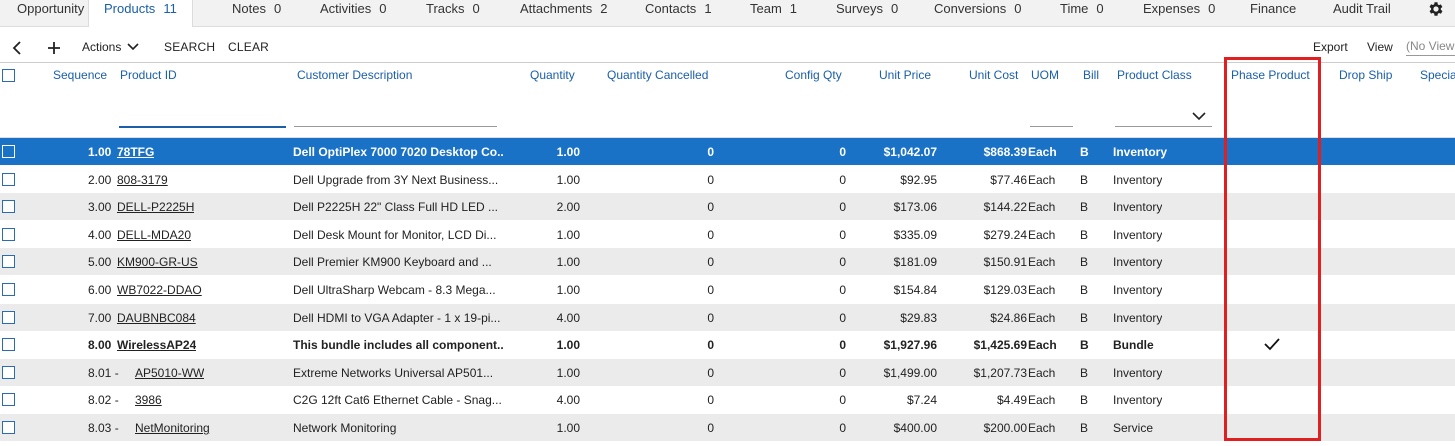 The height and width of the screenshot is (446, 1455). I want to click on tab-label: Time, so click(1074, 8).